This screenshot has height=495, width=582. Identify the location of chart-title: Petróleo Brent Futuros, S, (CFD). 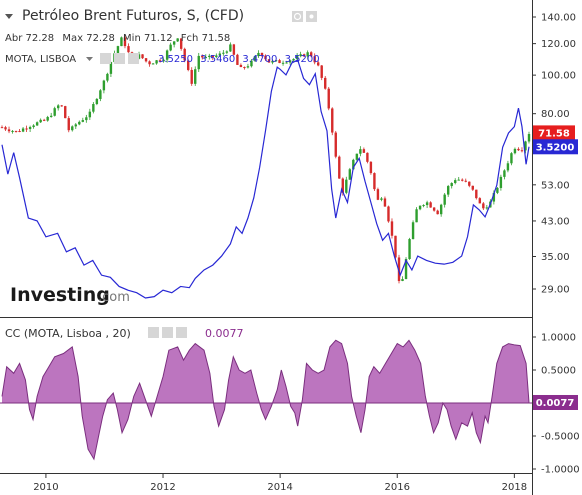
(133, 16).